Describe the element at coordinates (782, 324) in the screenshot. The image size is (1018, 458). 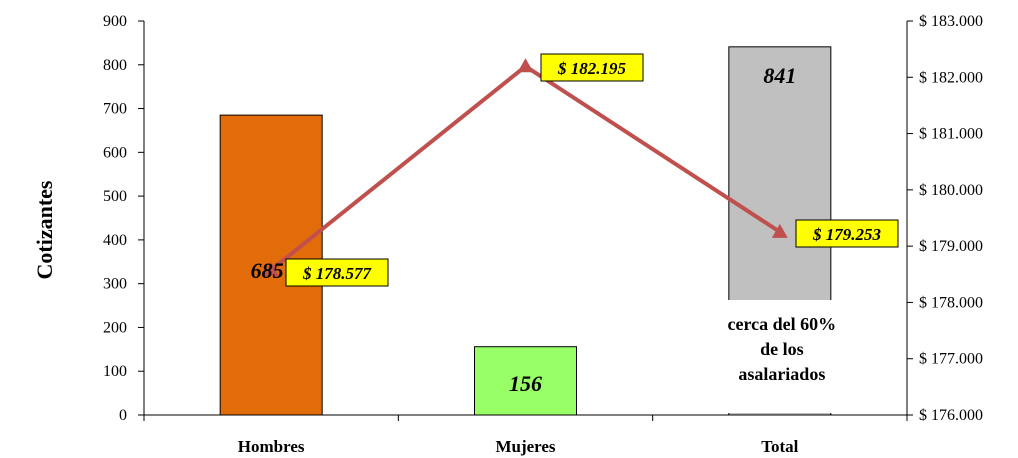
I see `annotation-line: cerca del 60%` at that location.